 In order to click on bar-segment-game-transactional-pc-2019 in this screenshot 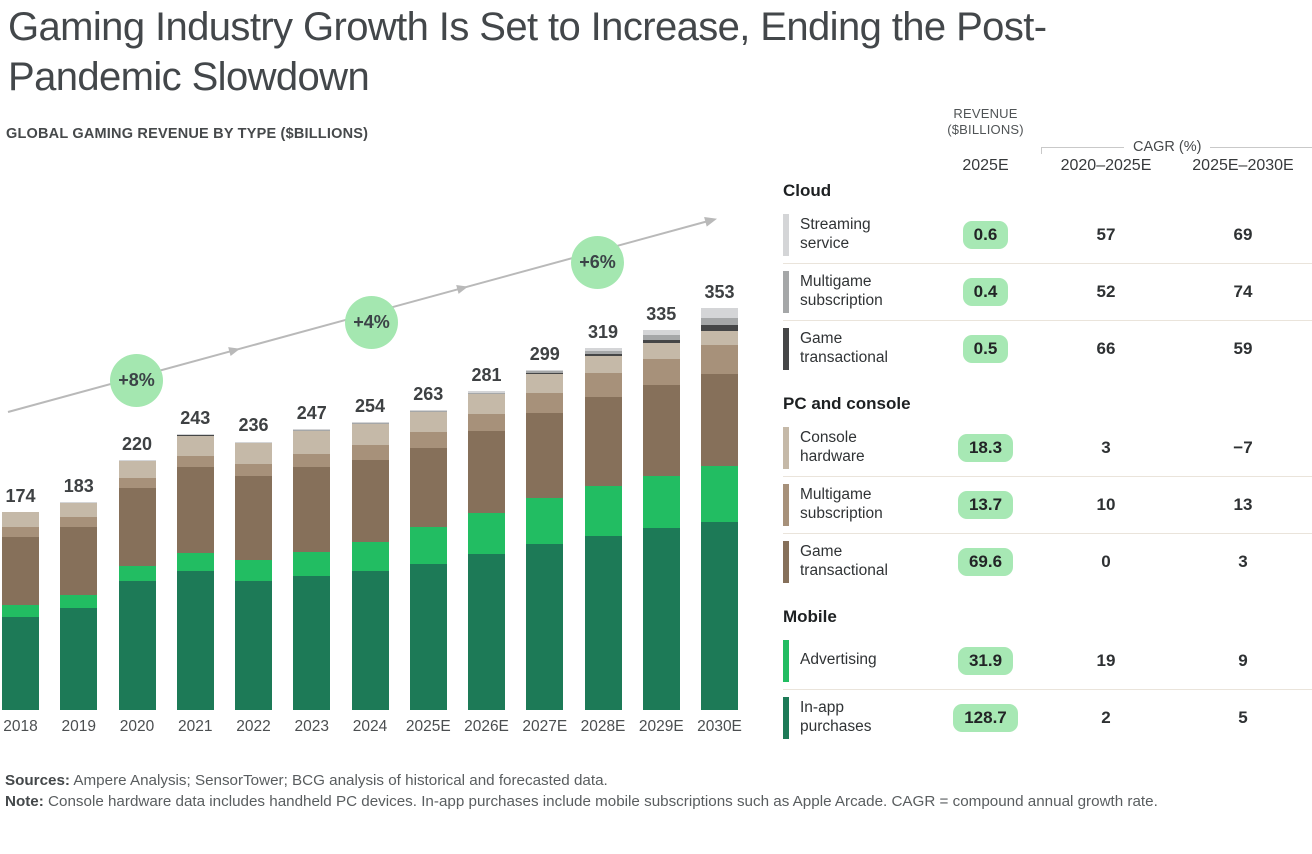, I will do `click(79, 561)`.